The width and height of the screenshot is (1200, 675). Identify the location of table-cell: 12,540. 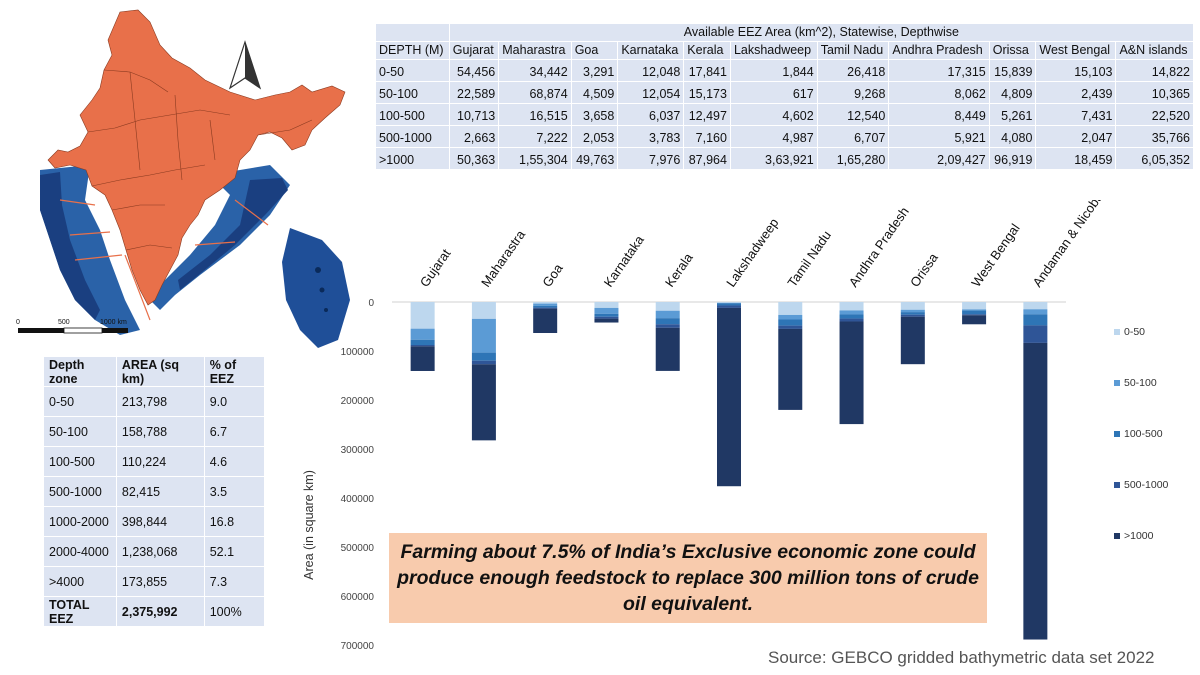
(853, 114).